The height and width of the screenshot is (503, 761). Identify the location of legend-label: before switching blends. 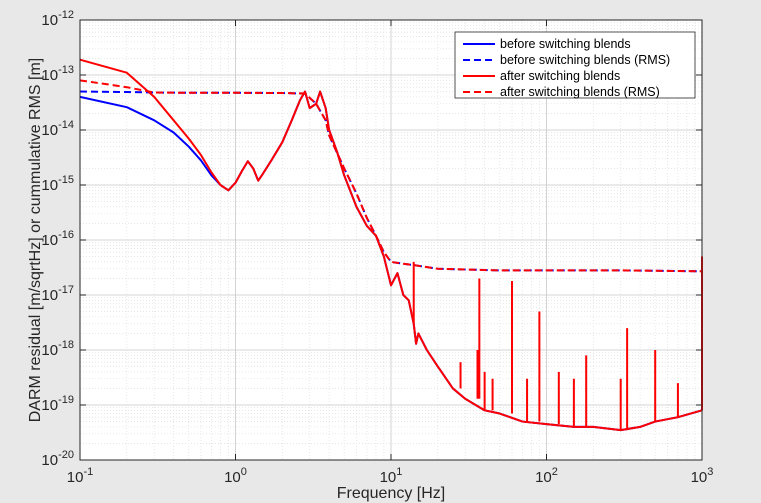
(565, 44).